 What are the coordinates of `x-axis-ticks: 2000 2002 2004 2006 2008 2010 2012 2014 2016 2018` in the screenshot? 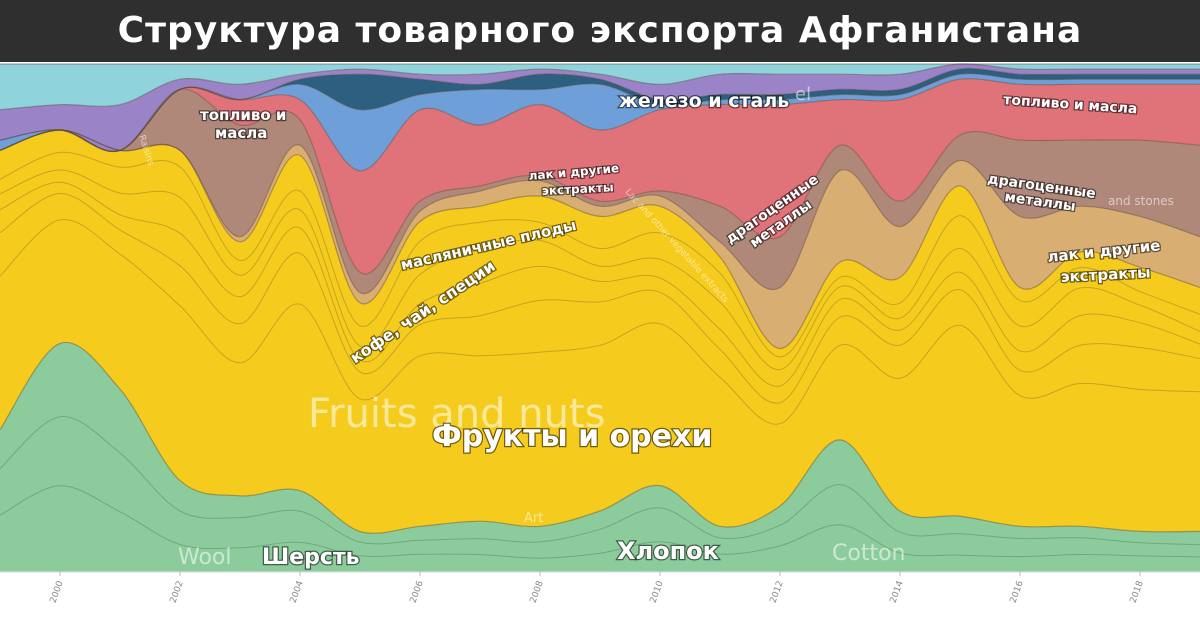 It's located at (597, 588).